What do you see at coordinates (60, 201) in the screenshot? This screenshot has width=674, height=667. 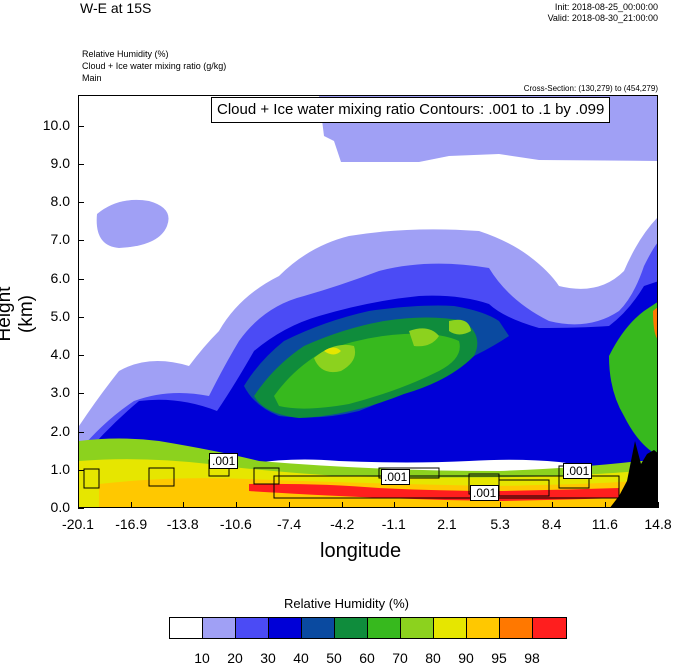 I see `y-tick-label: 8.0` at bounding box center [60, 201].